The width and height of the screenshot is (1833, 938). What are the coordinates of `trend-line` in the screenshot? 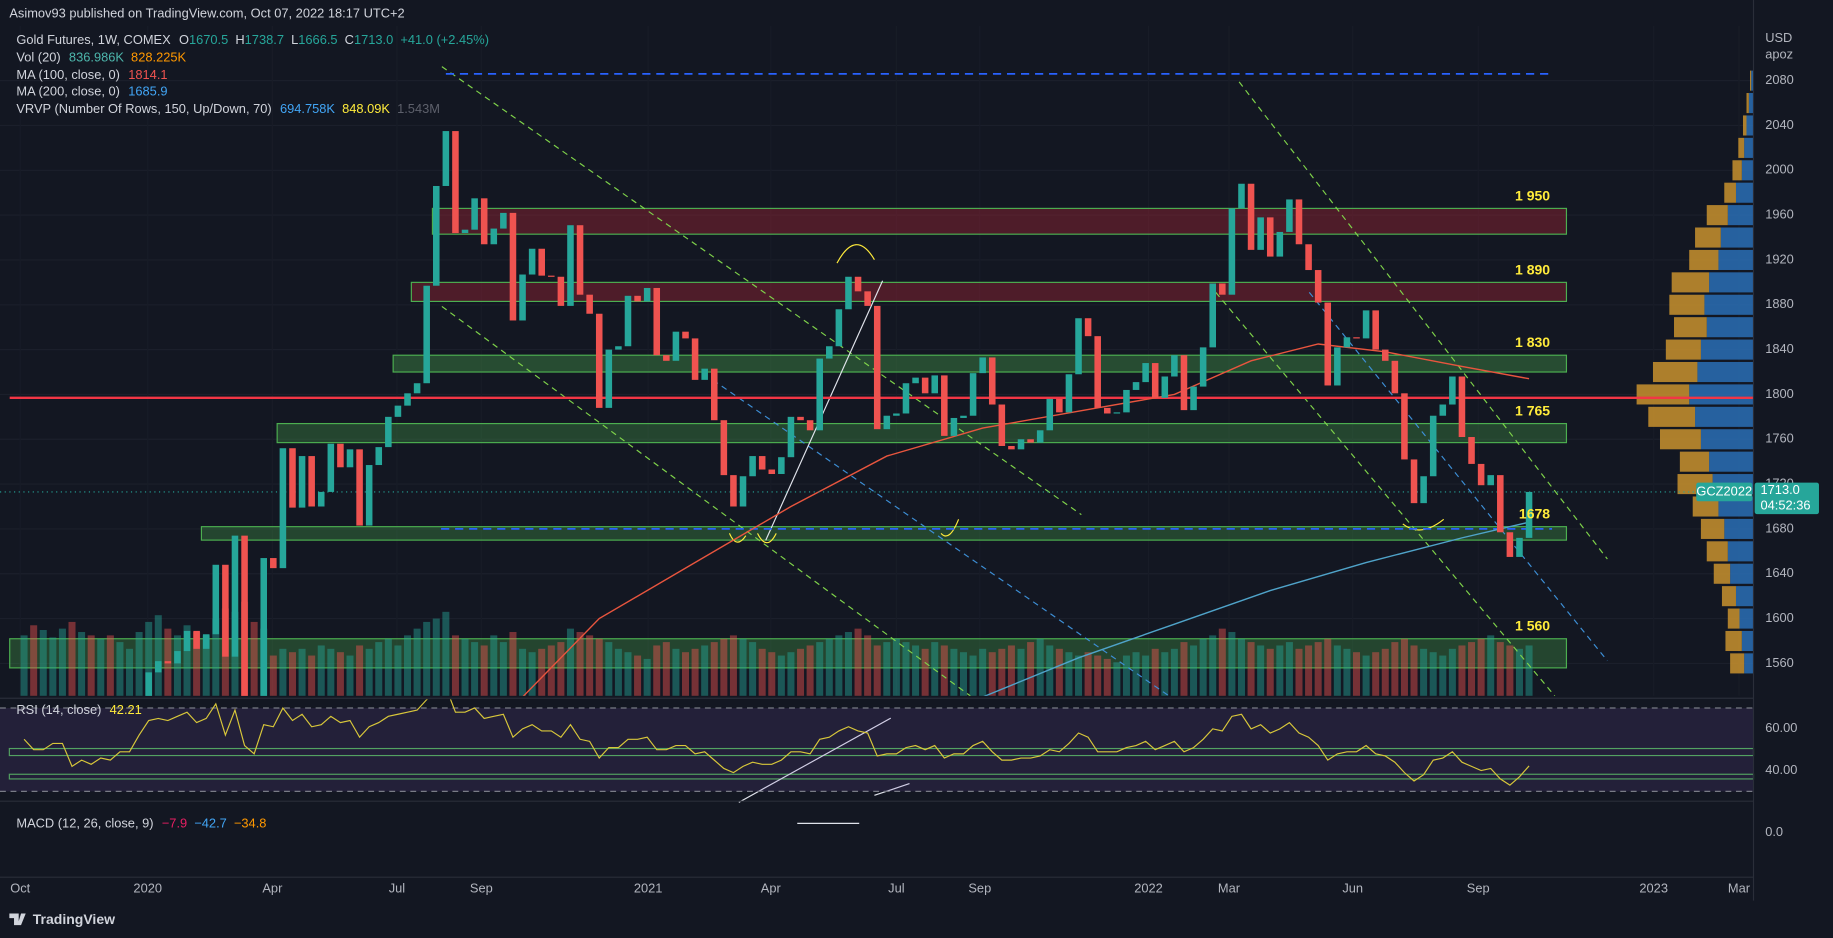 It's located at (824, 410).